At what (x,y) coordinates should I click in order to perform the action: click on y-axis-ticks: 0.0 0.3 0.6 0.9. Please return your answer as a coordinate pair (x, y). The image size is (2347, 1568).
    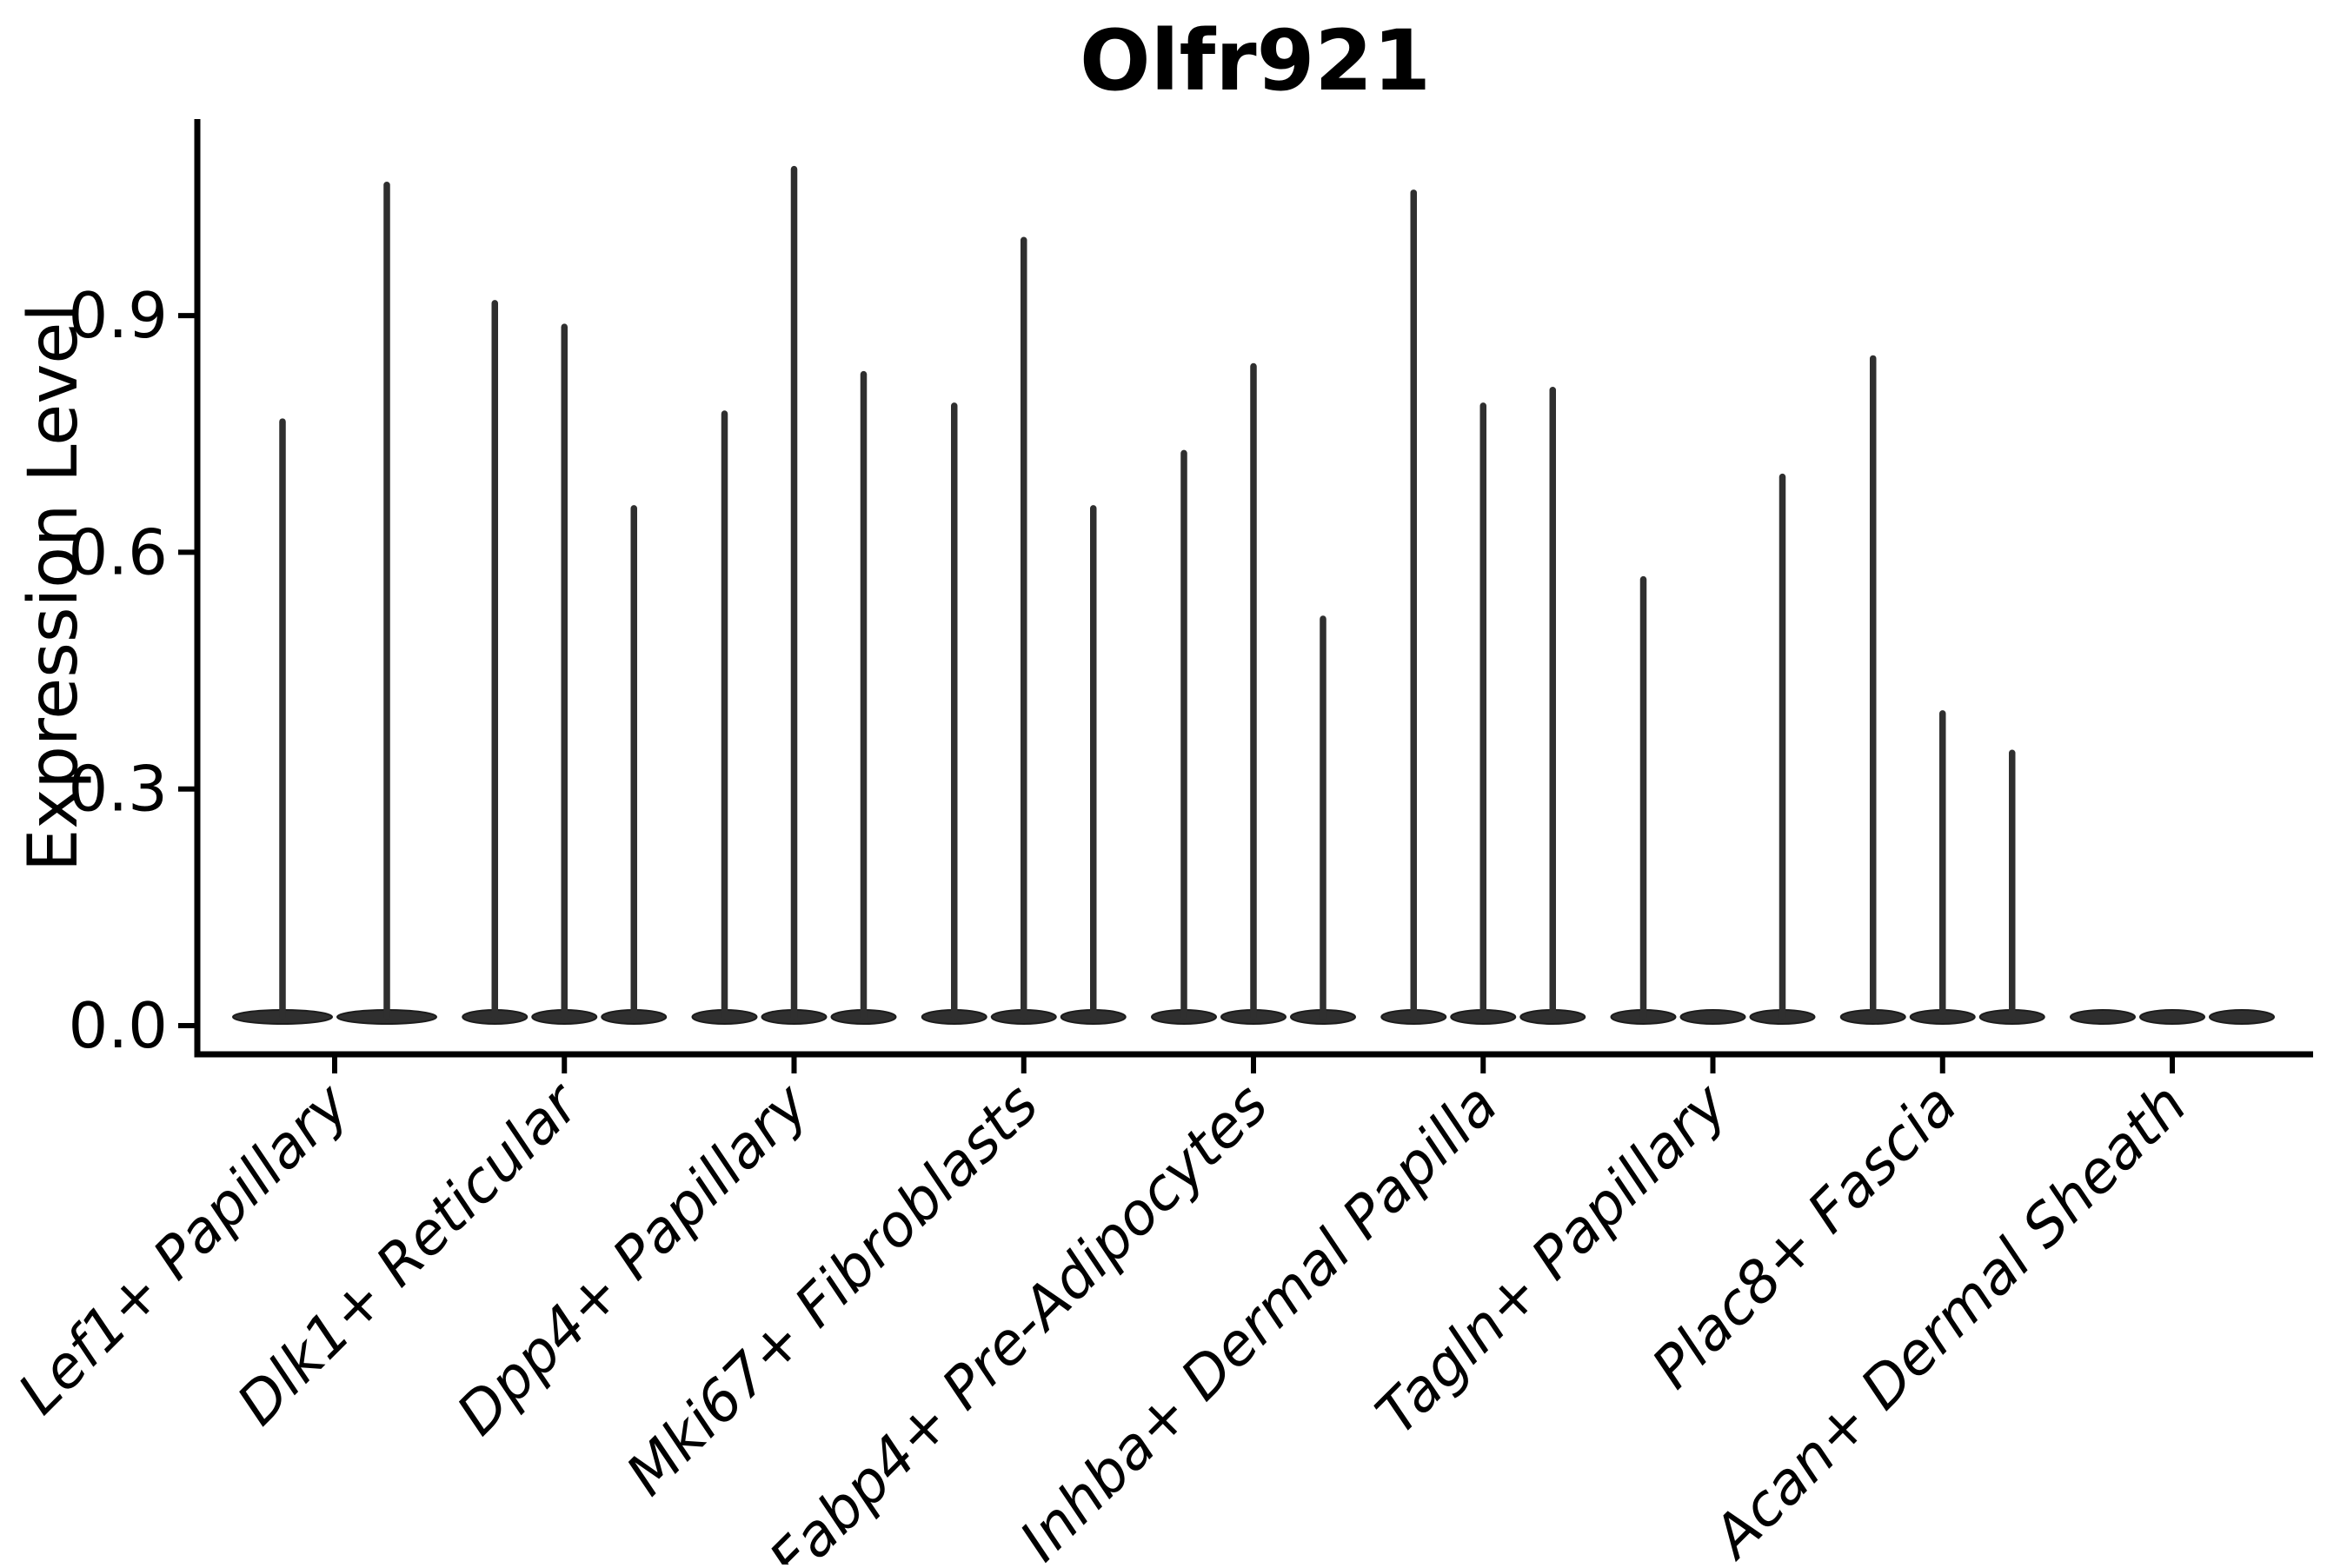
    Looking at the image, I should click on (132, 670).